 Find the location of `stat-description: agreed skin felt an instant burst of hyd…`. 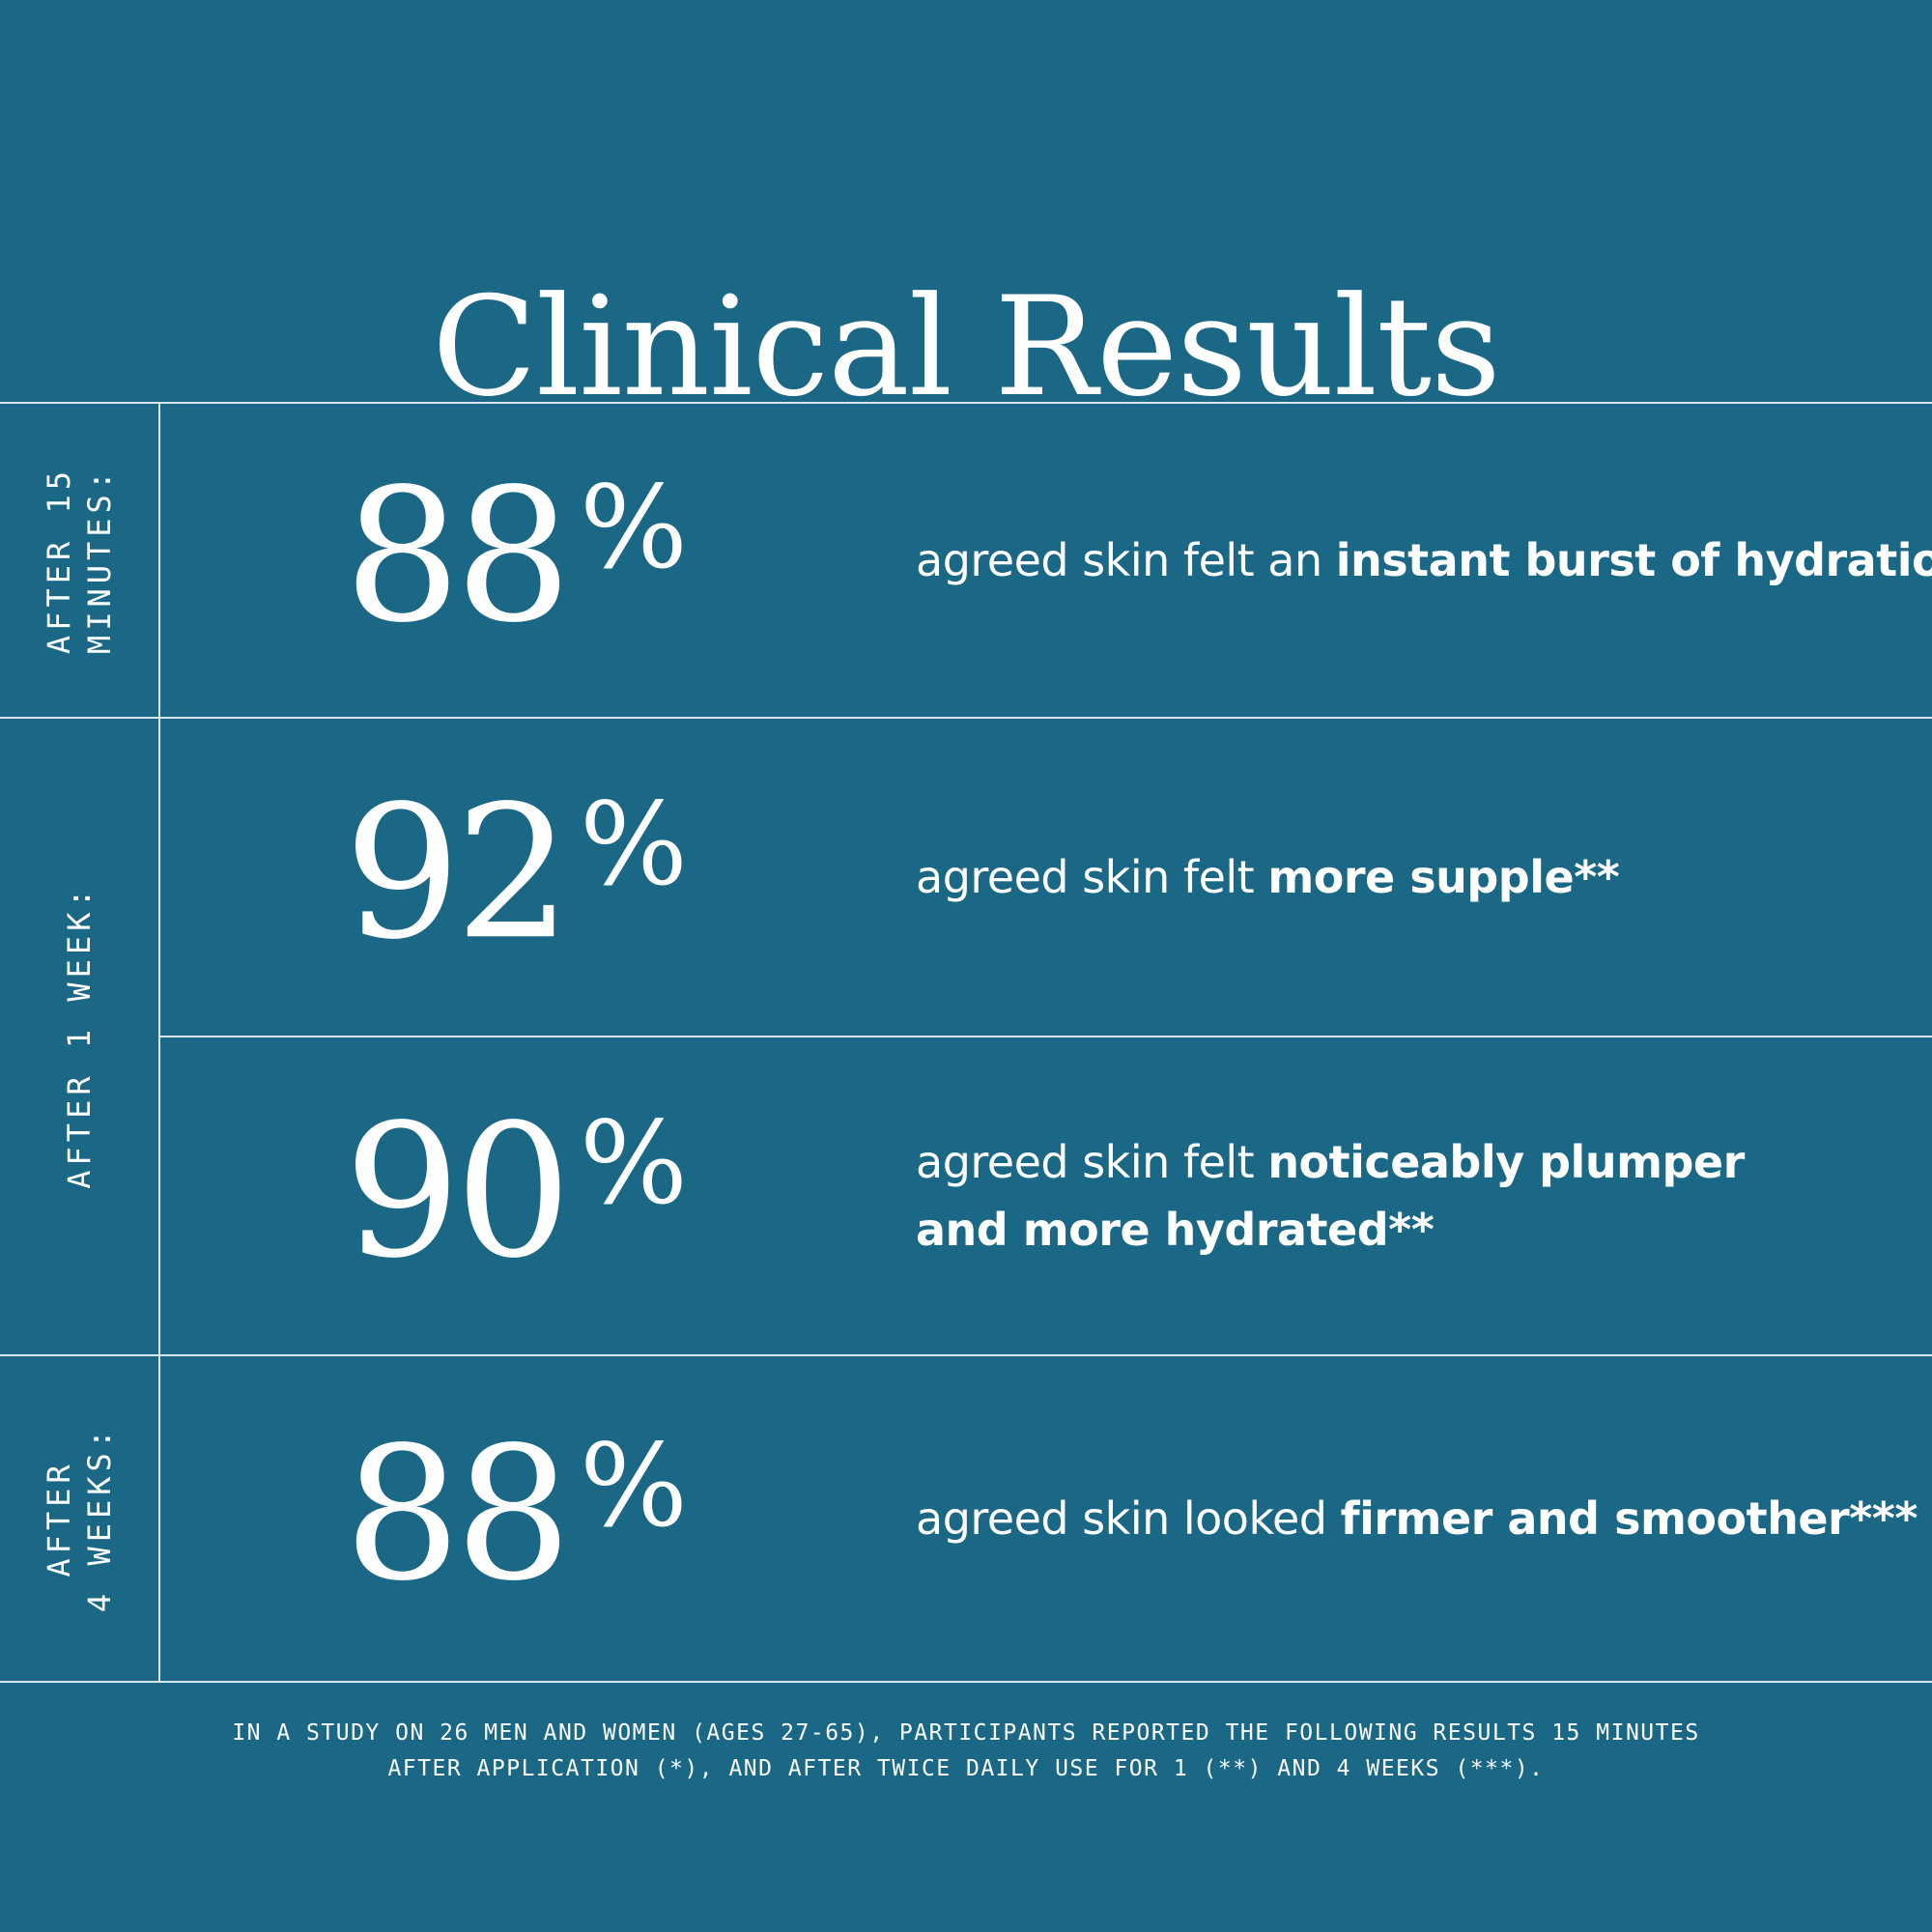

stat-description: agreed skin felt an instant burst of hyd… is located at coordinates (1424, 560).